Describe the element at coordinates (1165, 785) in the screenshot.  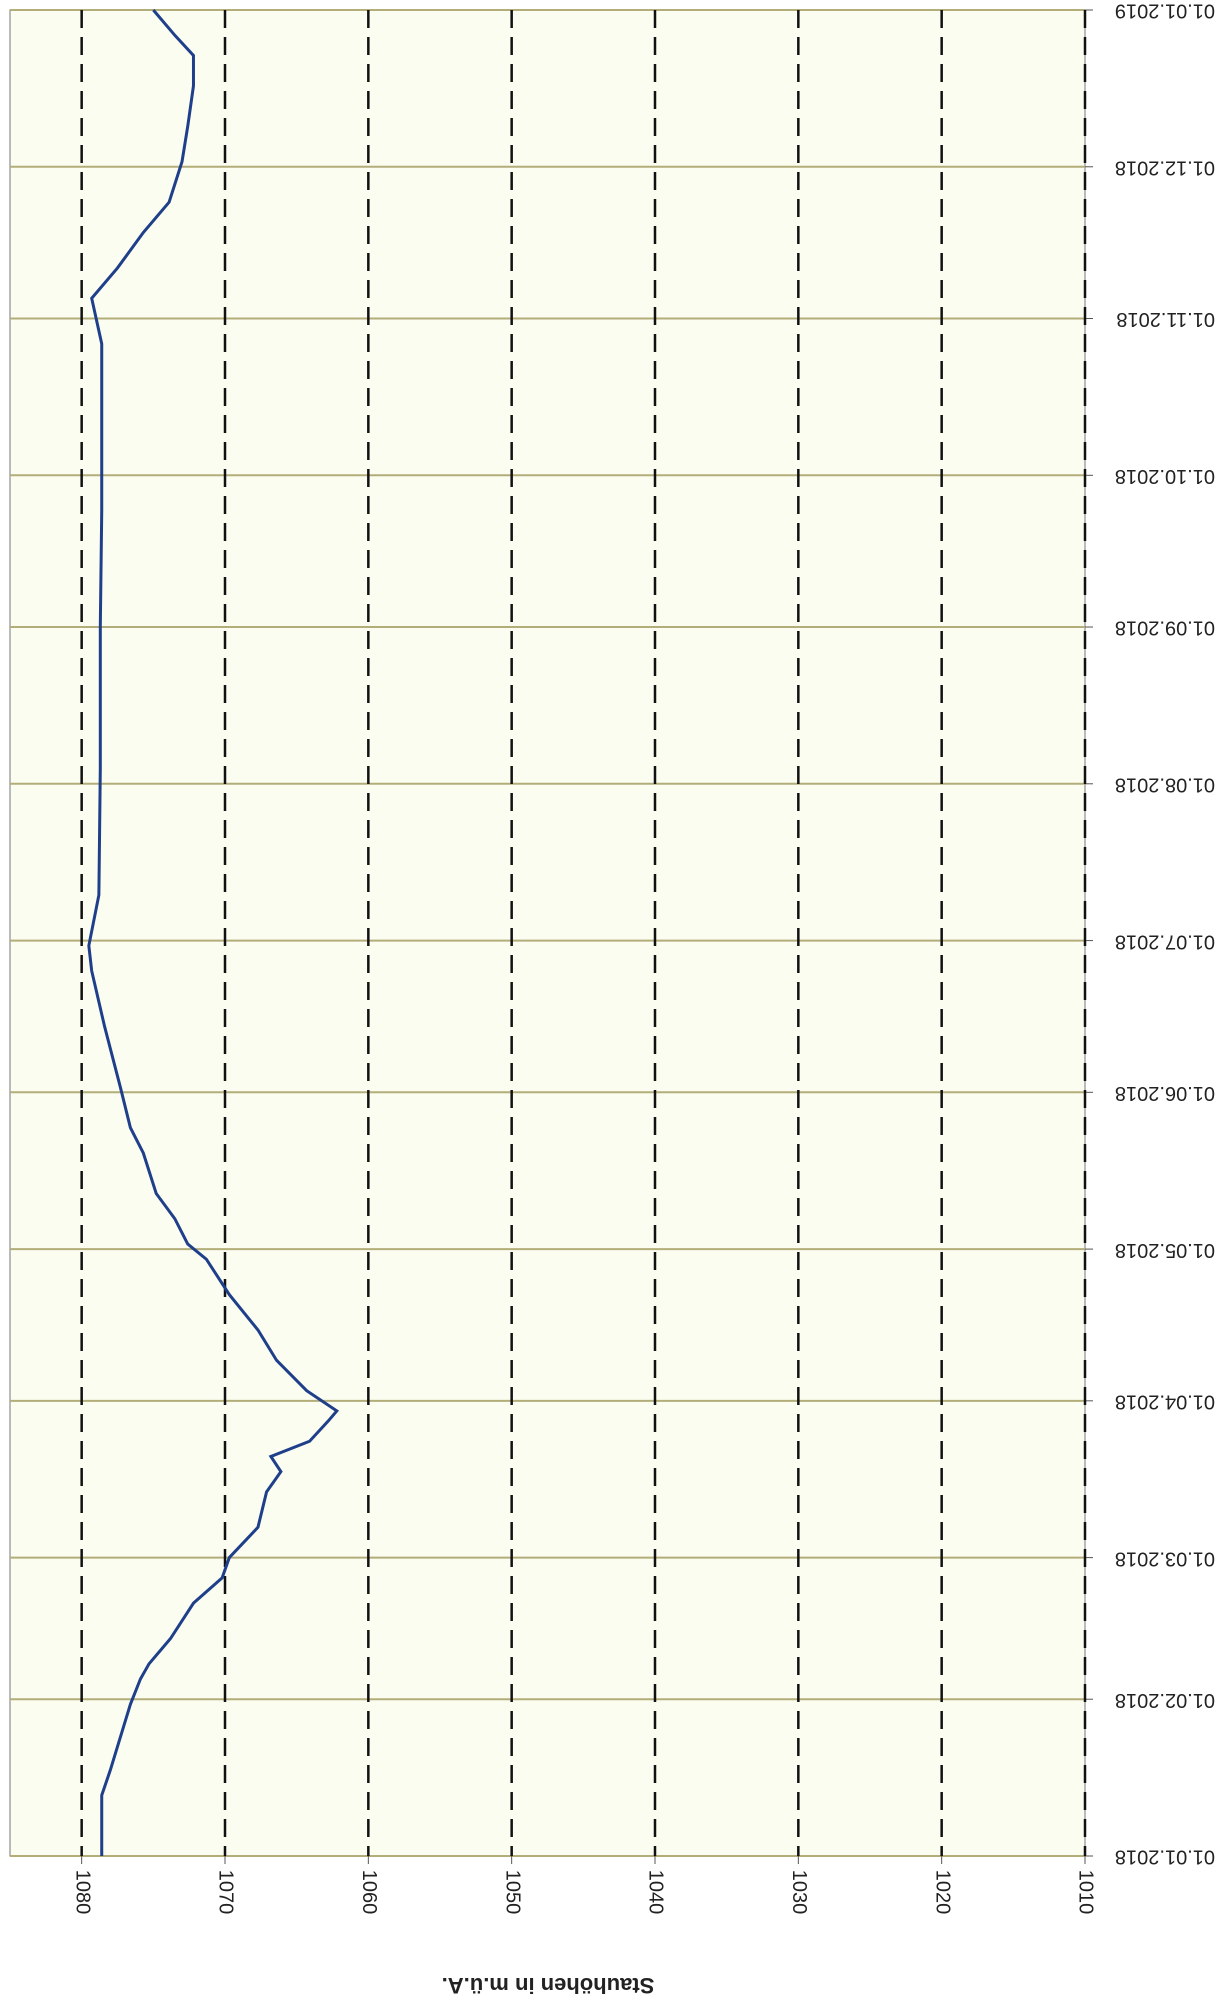
I see `x-tick-label: 01.08.2018` at that location.